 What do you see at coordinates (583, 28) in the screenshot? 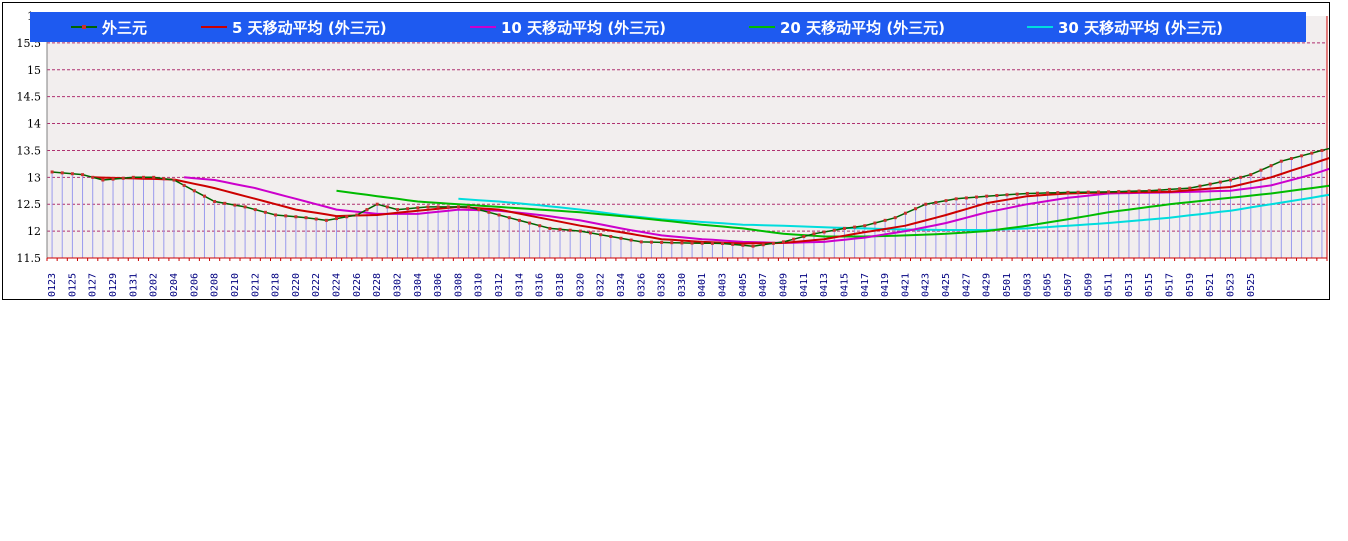
I see `legend-label: 10 天移动平均 (外三元)` at bounding box center [583, 28].